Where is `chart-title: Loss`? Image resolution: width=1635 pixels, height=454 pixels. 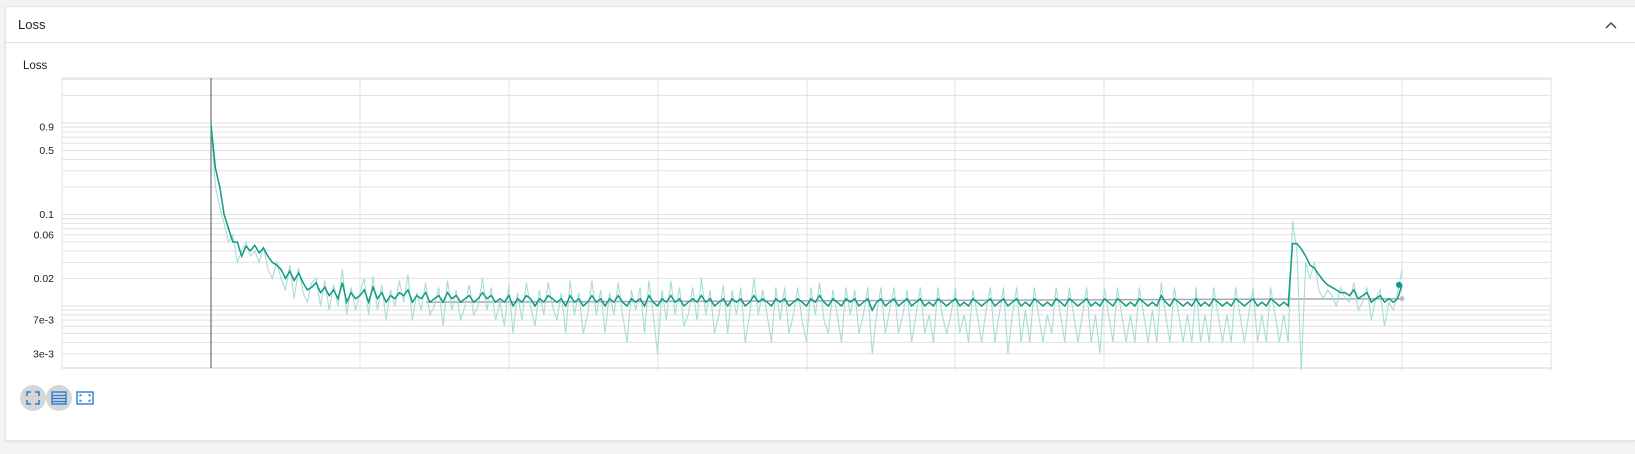 chart-title: Loss is located at coordinates (35, 66).